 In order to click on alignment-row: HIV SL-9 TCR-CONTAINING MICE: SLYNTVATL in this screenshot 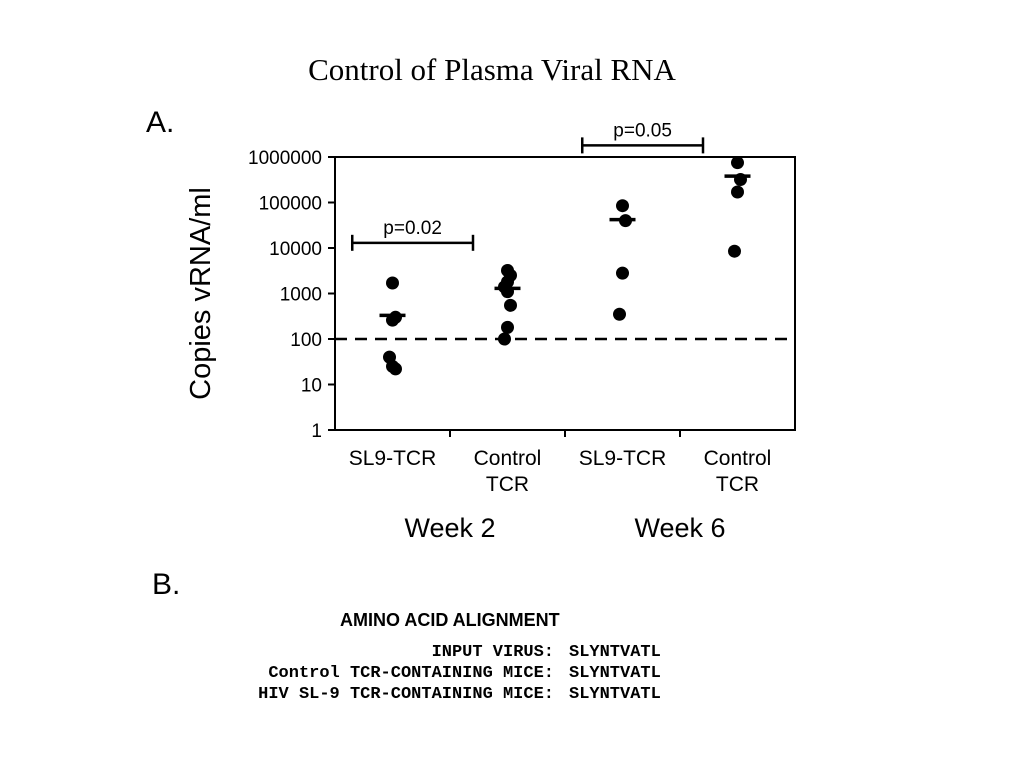, I will do `click(410, 694)`.